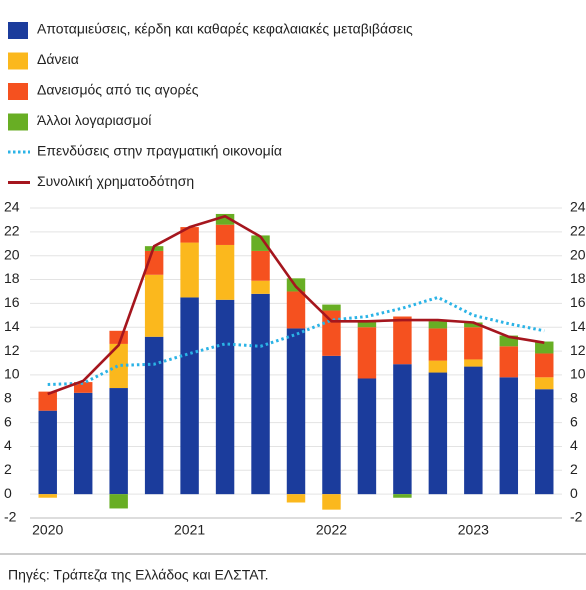 The height and width of the screenshot is (590, 586). I want to click on legend-label: Δανεισμός από τις αγορές, so click(118, 90).